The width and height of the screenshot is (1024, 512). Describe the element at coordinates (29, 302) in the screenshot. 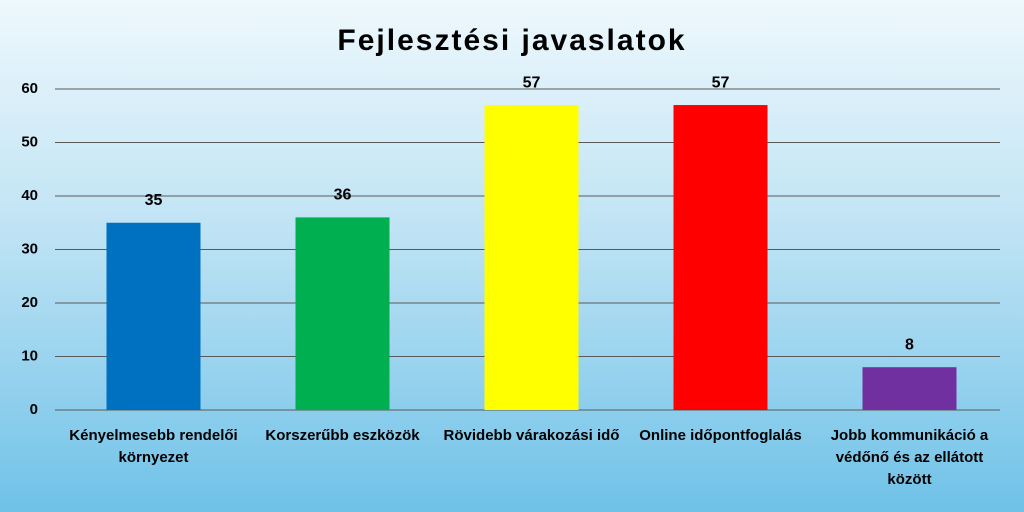

I see `y-tick-label: 20` at that location.